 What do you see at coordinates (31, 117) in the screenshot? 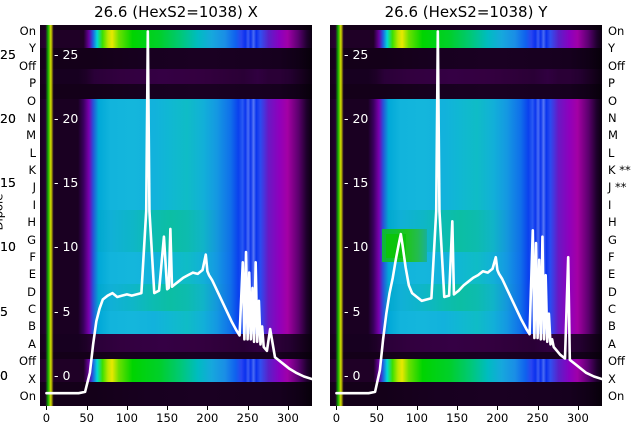
I see `category-label: N` at bounding box center [31, 117].